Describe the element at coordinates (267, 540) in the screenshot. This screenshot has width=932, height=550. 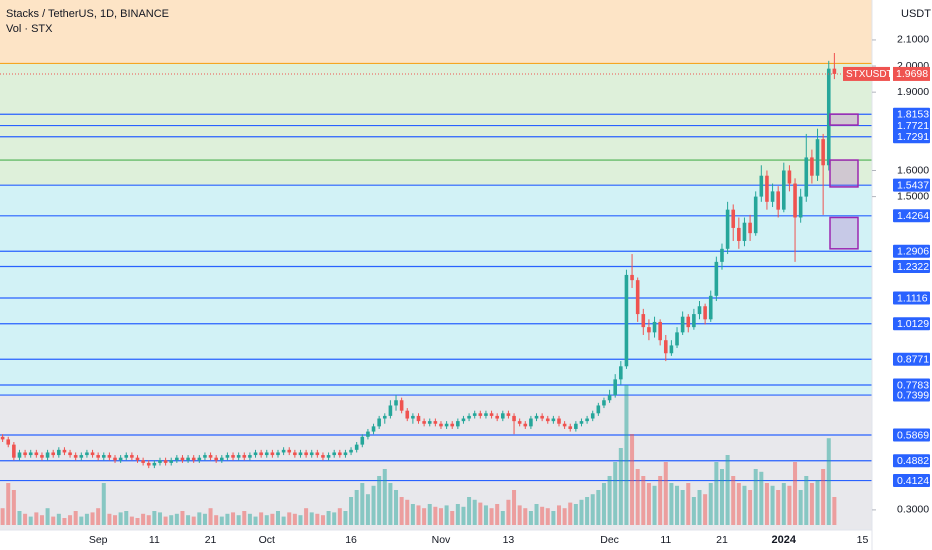
I see `x-tick-label: Oct` at that location.